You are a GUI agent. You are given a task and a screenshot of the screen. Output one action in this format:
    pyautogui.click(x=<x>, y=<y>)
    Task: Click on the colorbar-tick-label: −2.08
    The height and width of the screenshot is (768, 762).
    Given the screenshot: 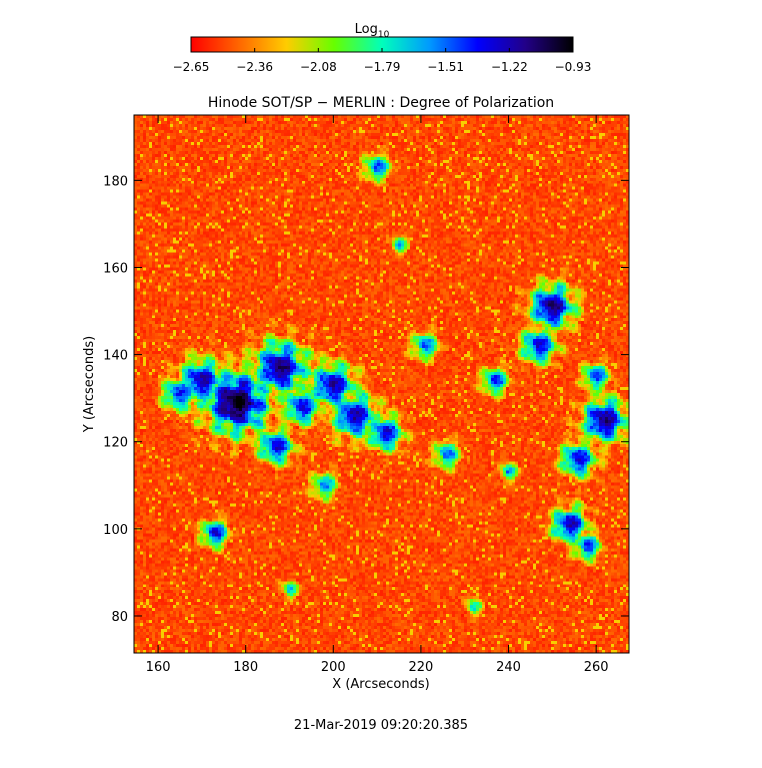 What is the action you would take?
    pyautogui.click(x=318, y=67)
    